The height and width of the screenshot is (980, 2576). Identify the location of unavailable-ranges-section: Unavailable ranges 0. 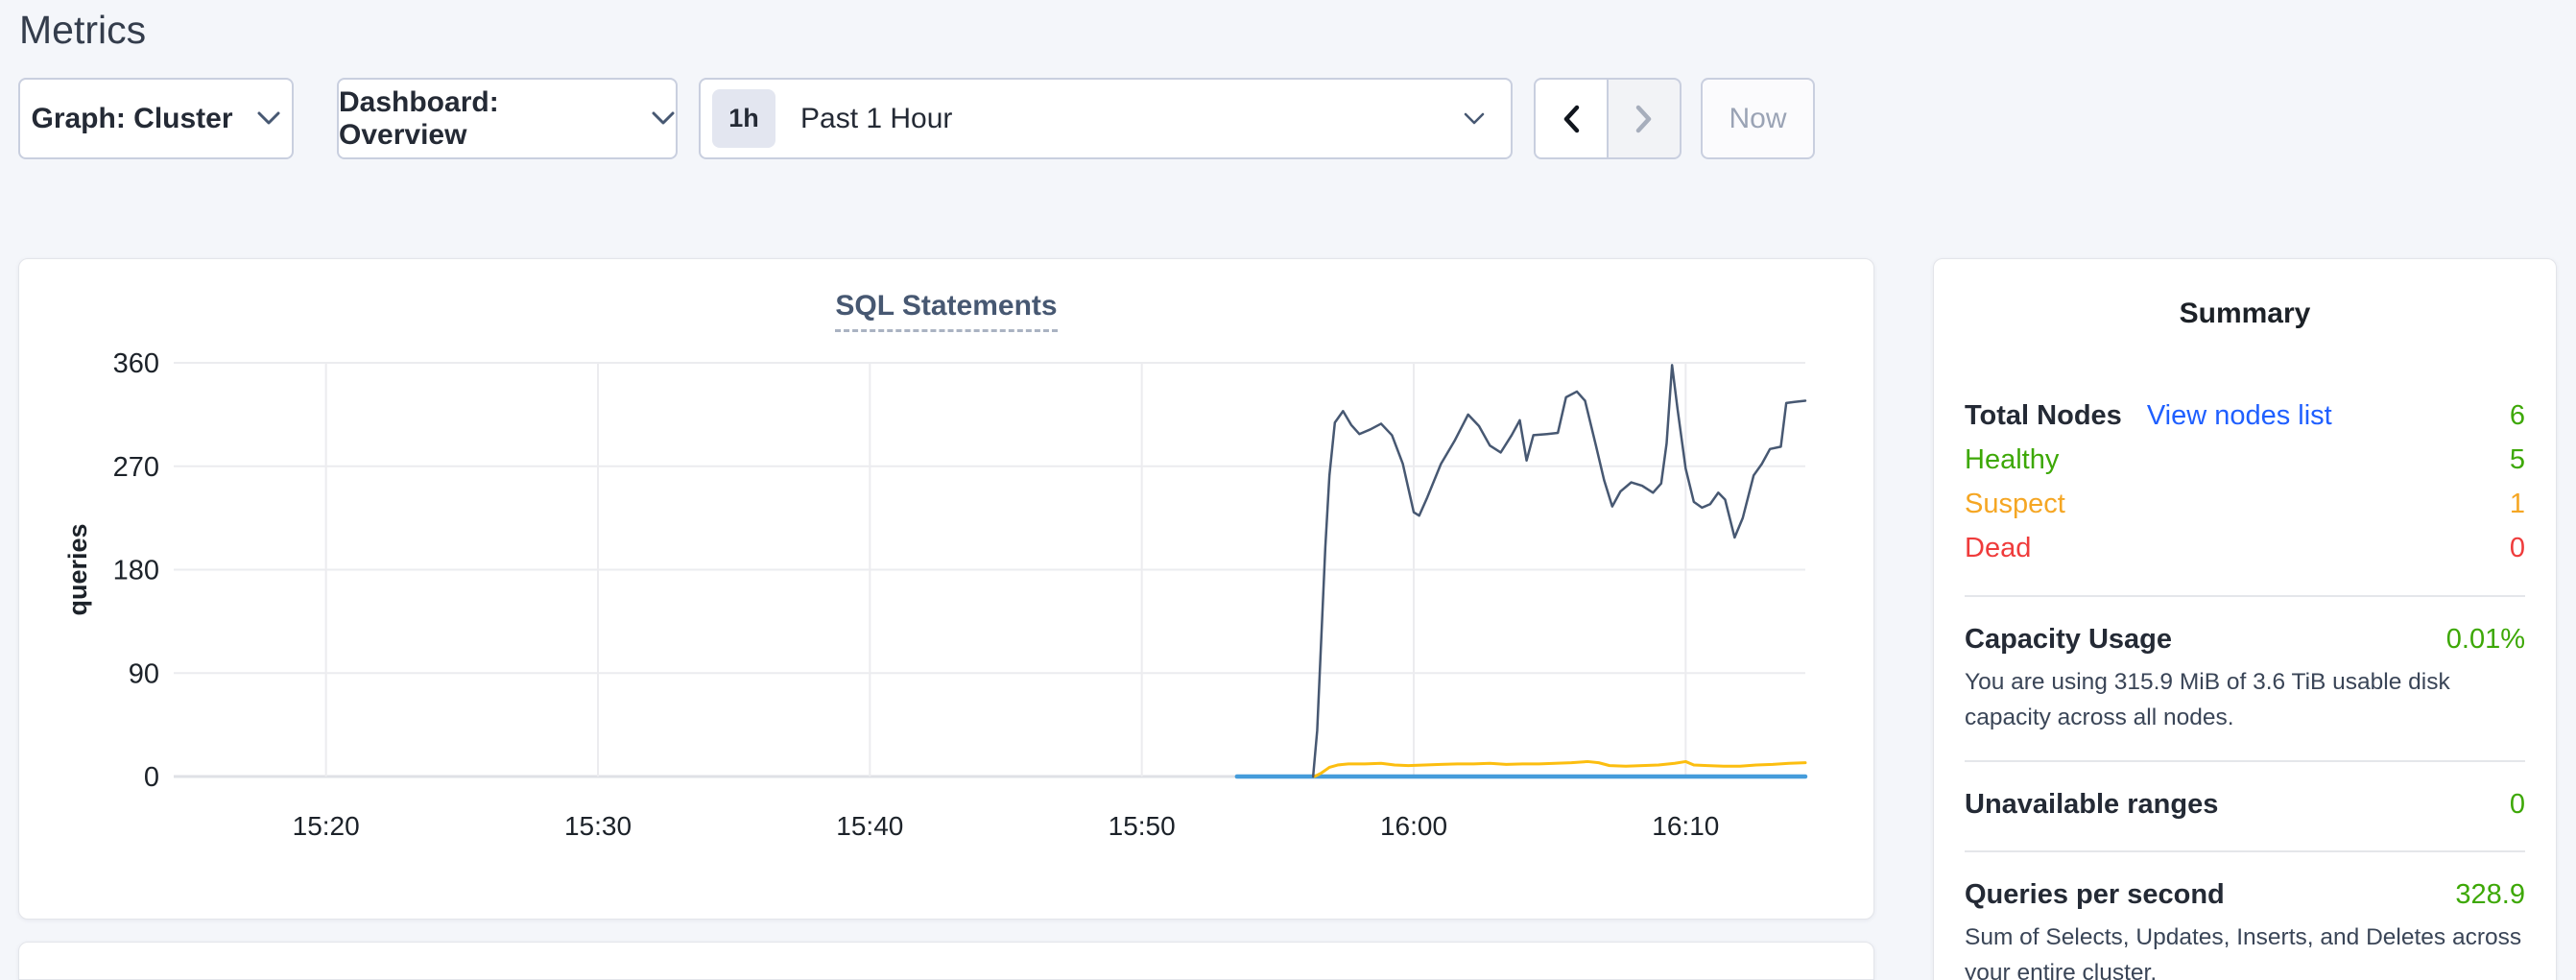
(2245, 804).